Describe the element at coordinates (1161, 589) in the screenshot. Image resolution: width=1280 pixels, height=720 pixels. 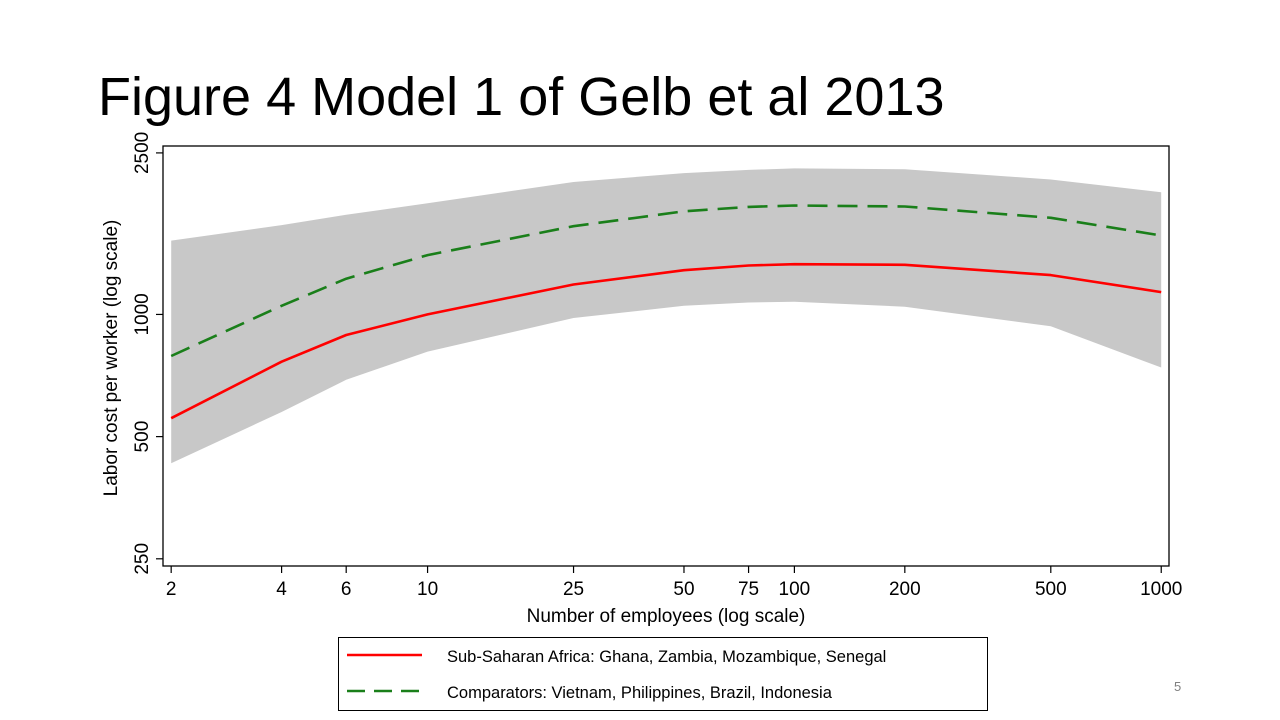
I see `x-tick-label: 1000` at that location.